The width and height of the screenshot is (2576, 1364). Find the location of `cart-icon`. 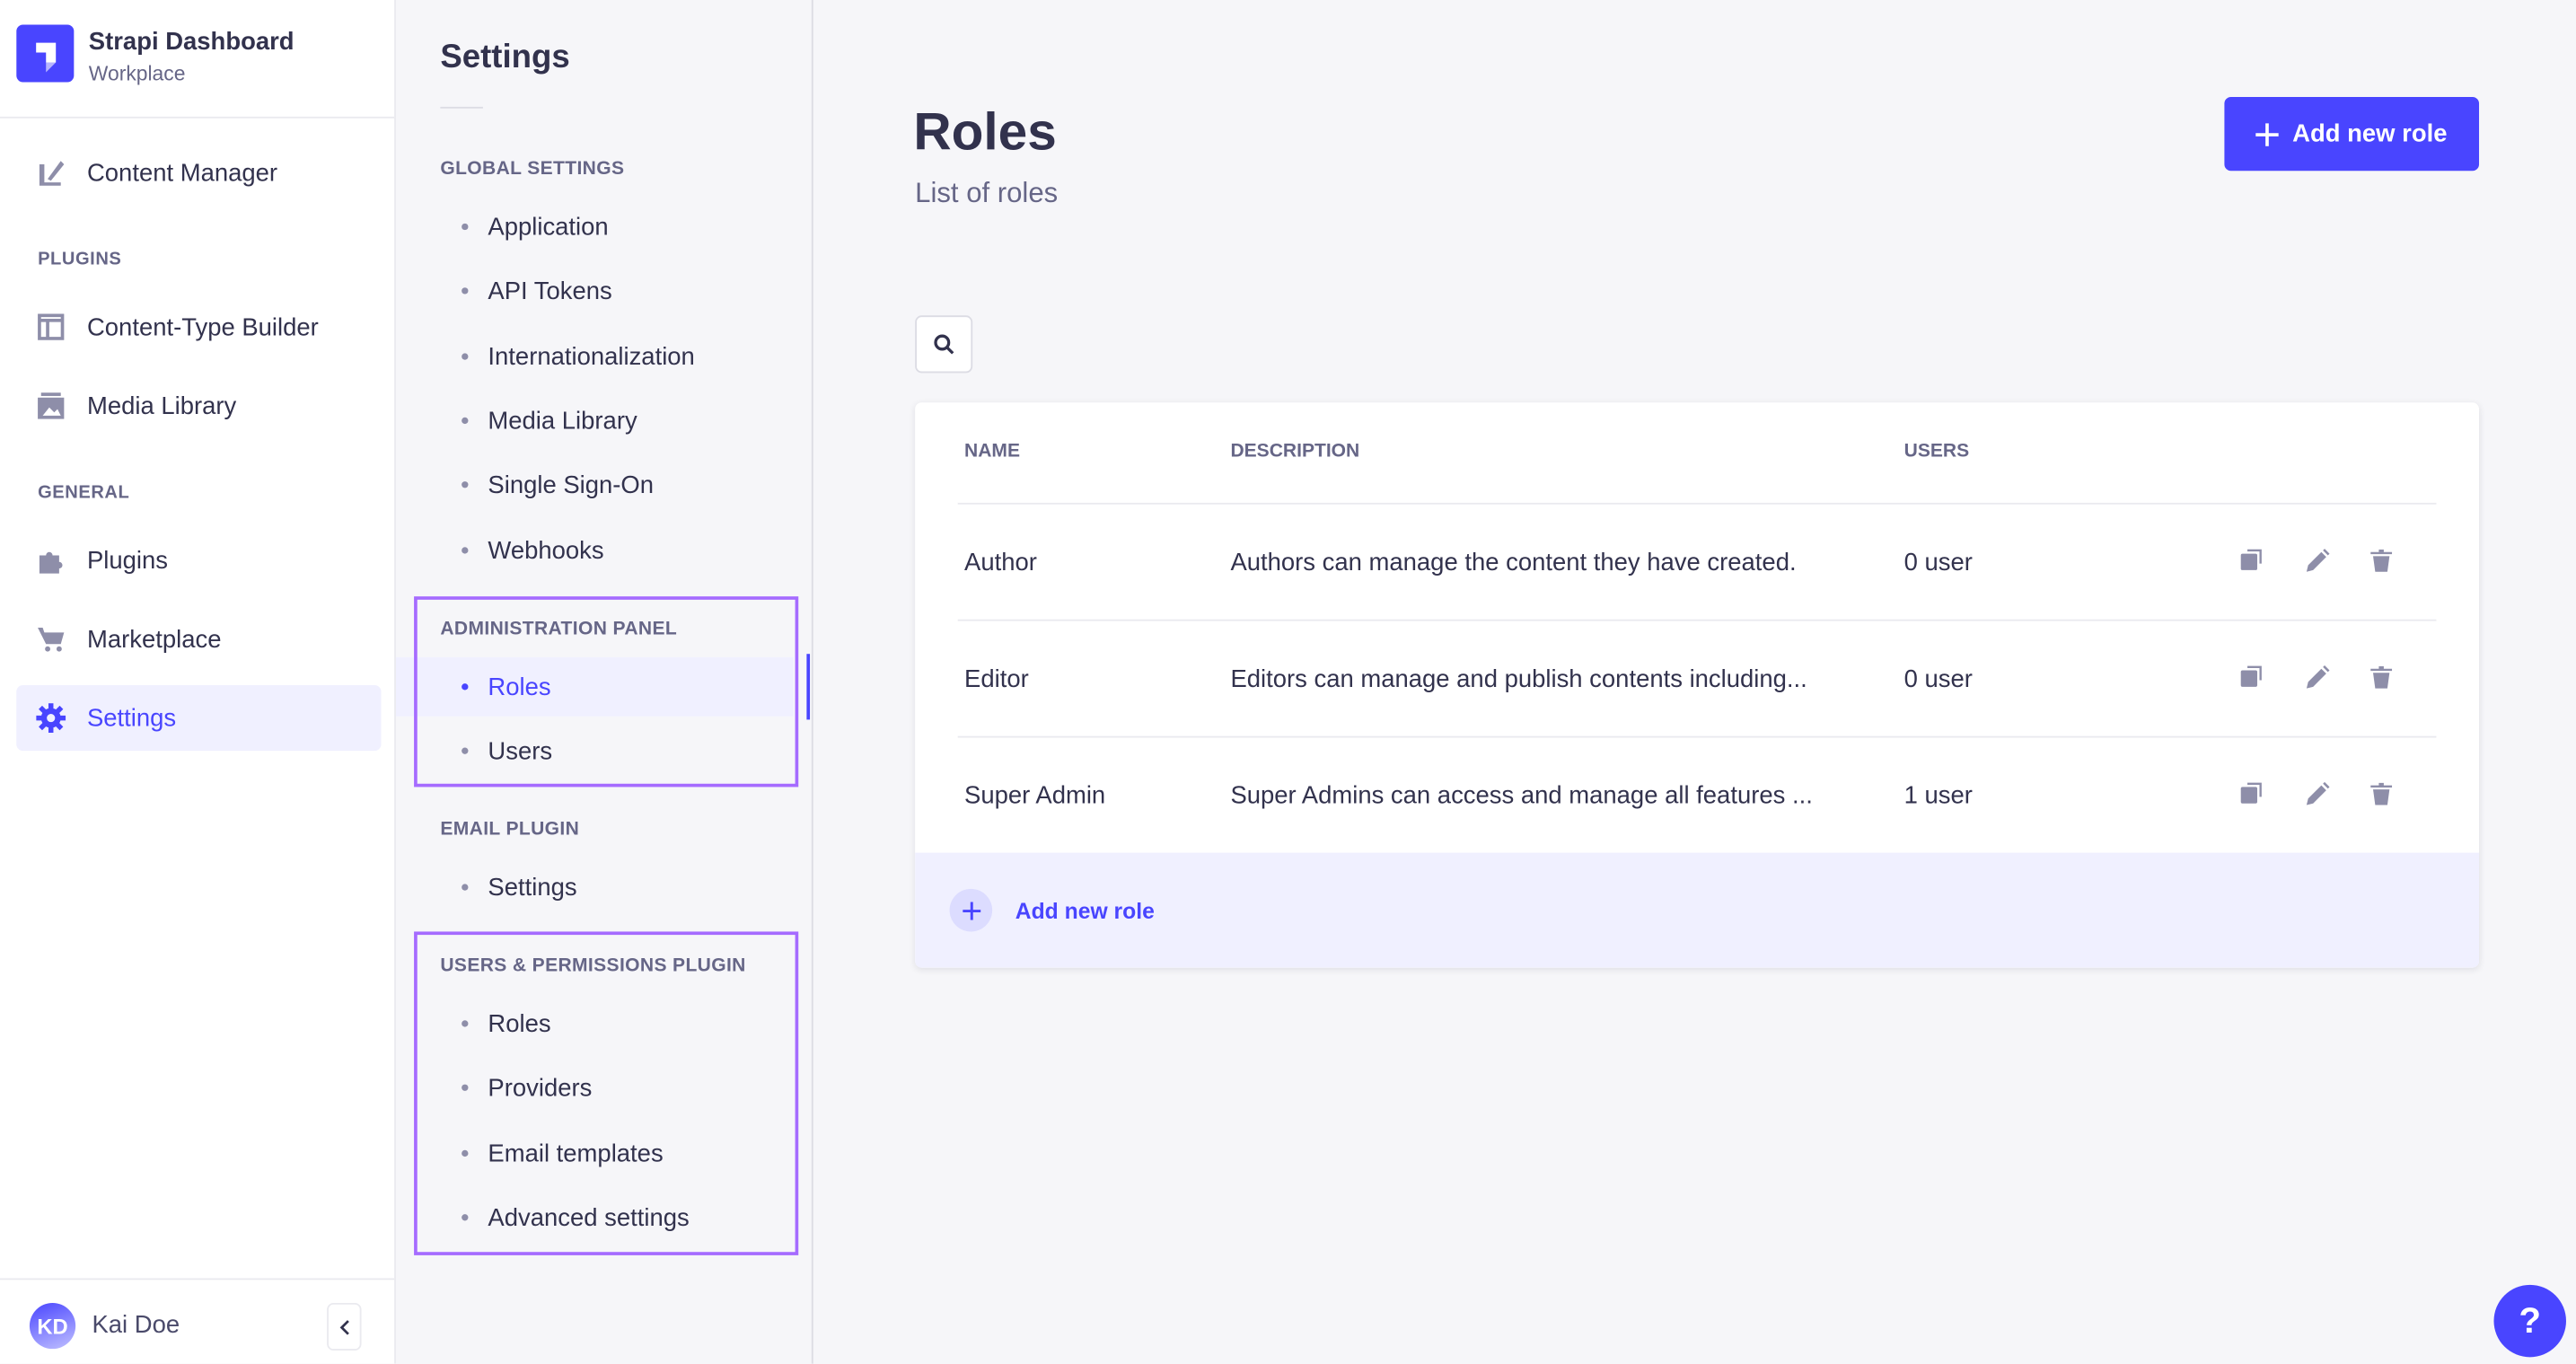

cart-icon is located at coordinates (51, 639).